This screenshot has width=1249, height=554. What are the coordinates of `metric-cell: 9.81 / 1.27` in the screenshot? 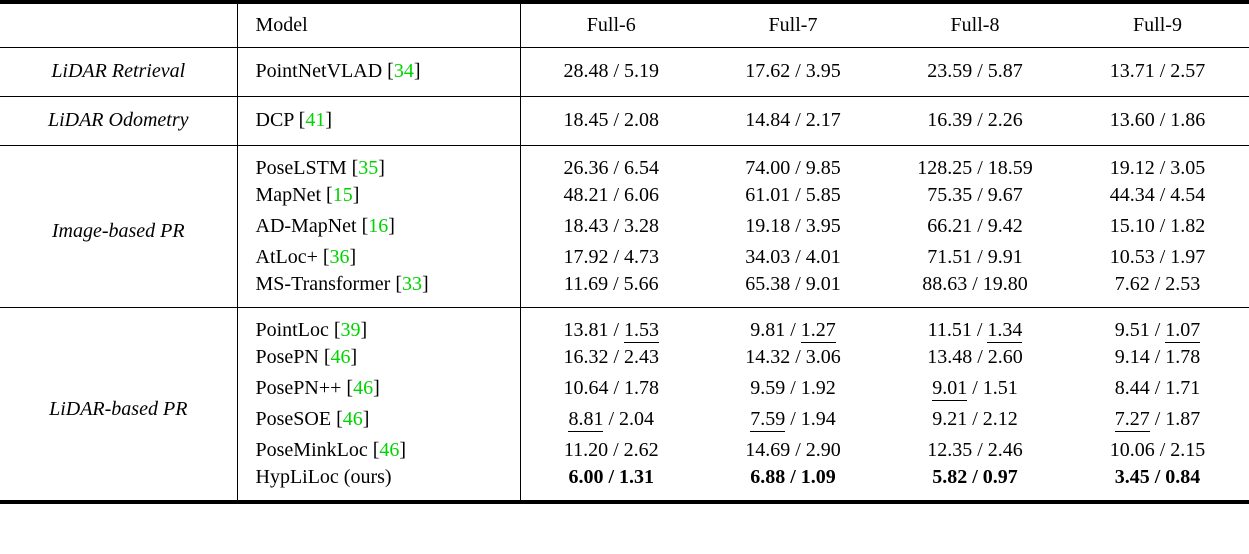 It's located at (793, 330).